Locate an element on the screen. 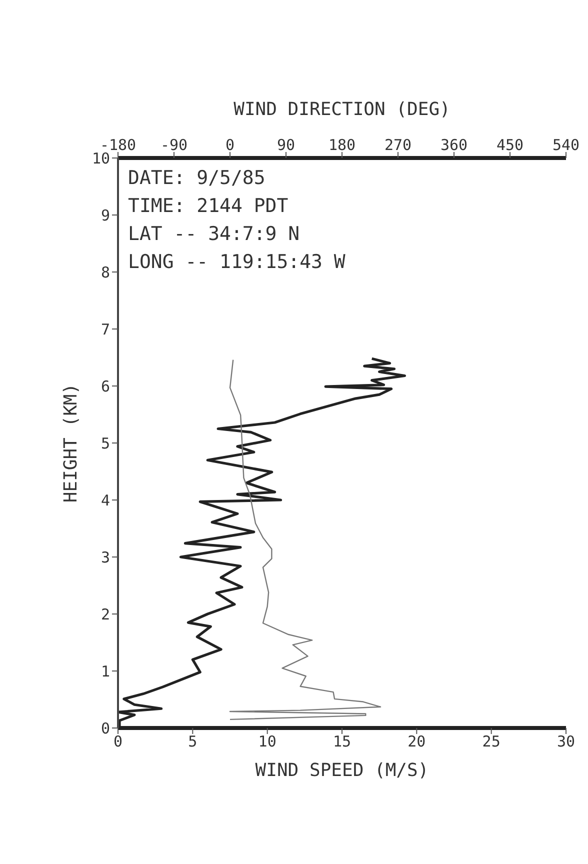  y-tick-label: 1 is located at coordinates (105, 671).